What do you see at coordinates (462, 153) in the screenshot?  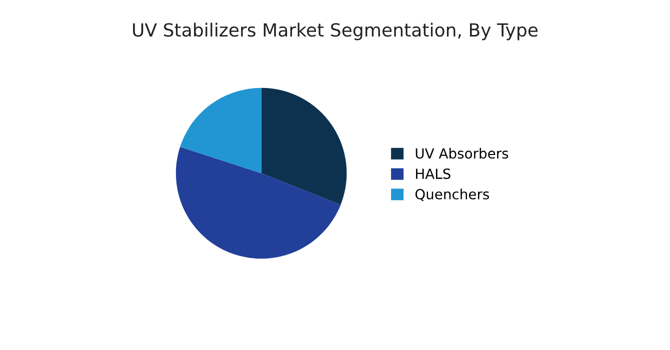 I see `legend-label: UV Absorbers` at bounding box center [462, 153].